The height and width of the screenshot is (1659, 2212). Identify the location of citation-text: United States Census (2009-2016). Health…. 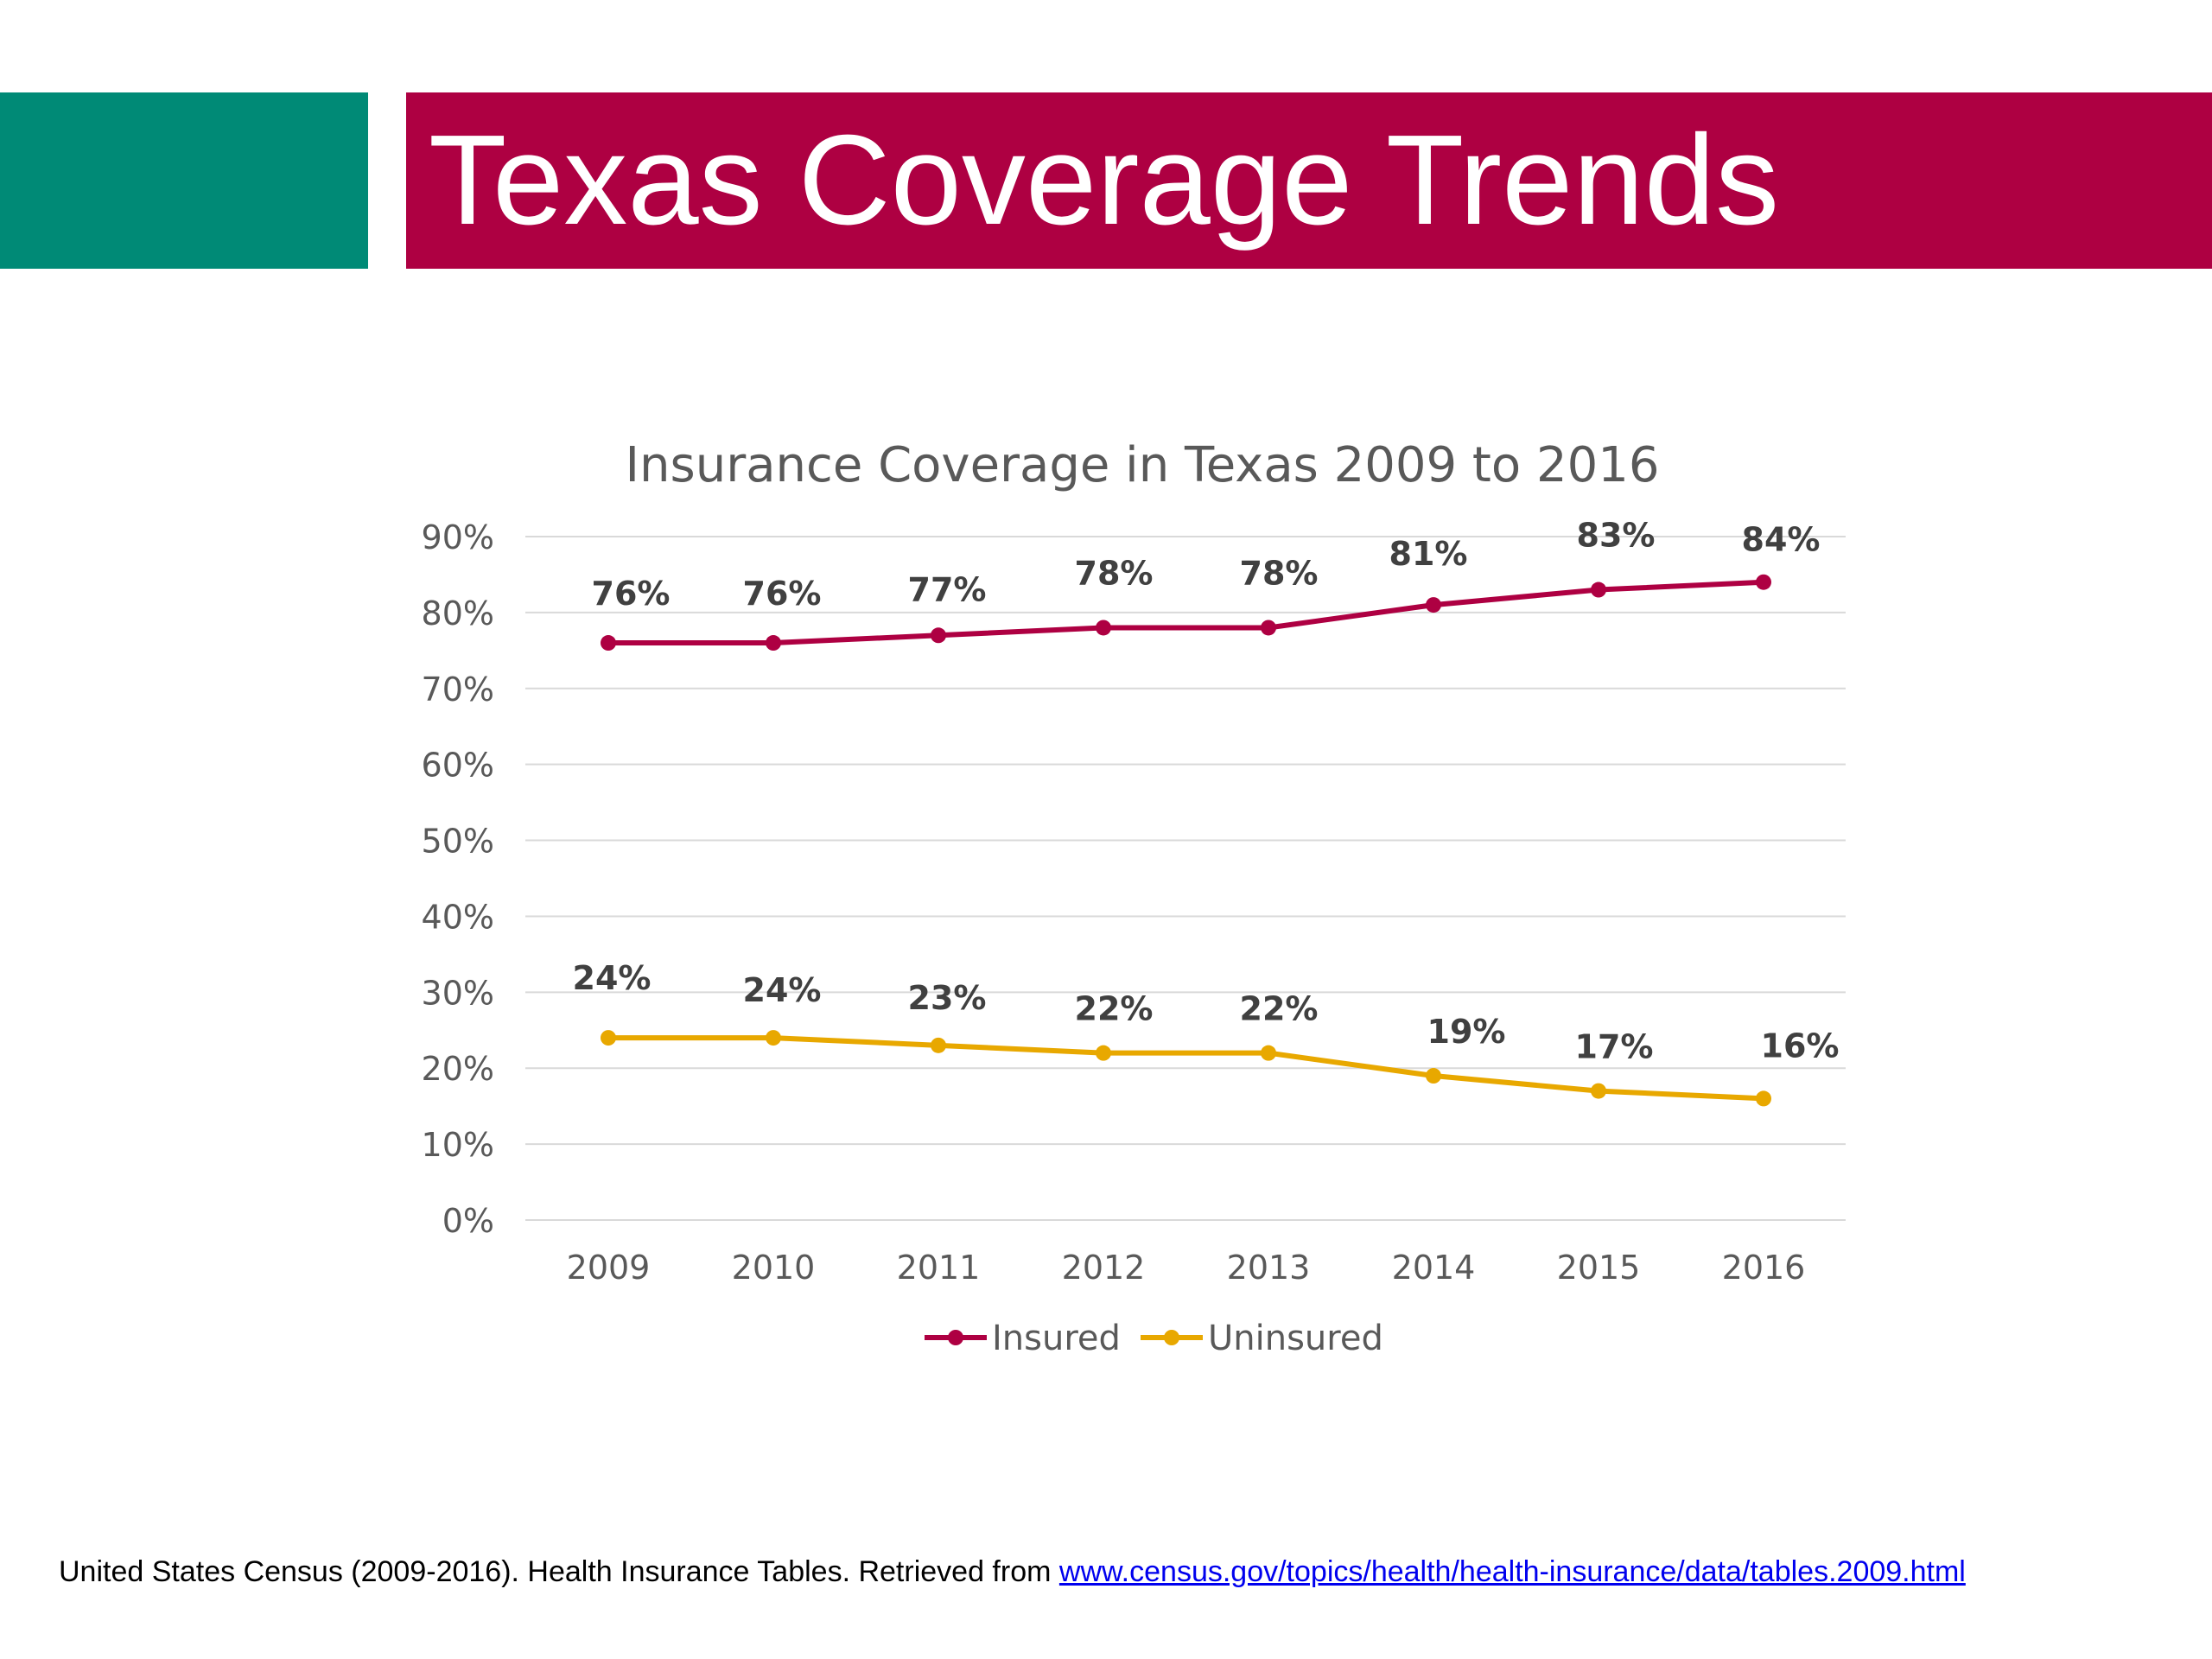
(559, 1571).